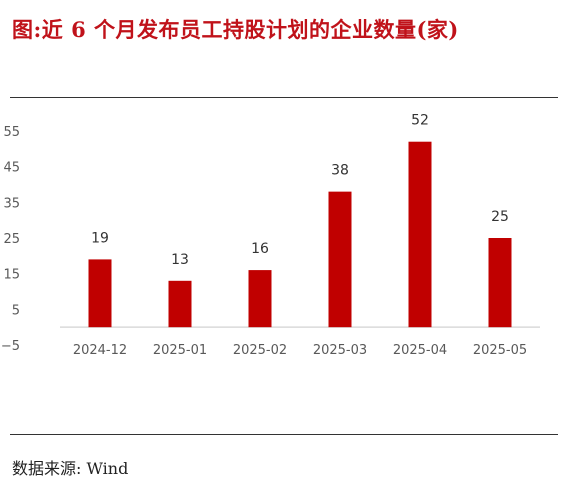 This screenshot has width=568, height=486. I want to click on data-label-2025-02: 16, so click(260, 249).